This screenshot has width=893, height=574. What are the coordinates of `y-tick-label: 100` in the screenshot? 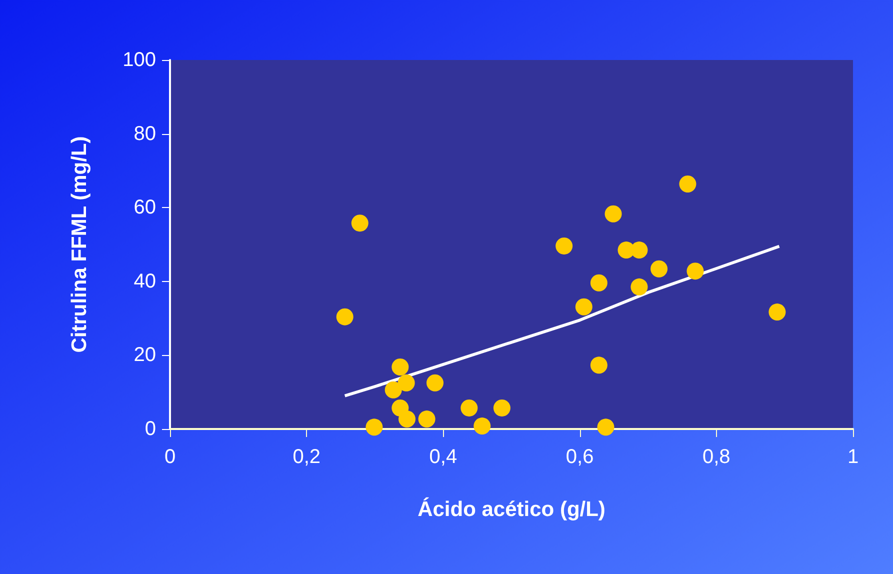 It's located at (139, 60).